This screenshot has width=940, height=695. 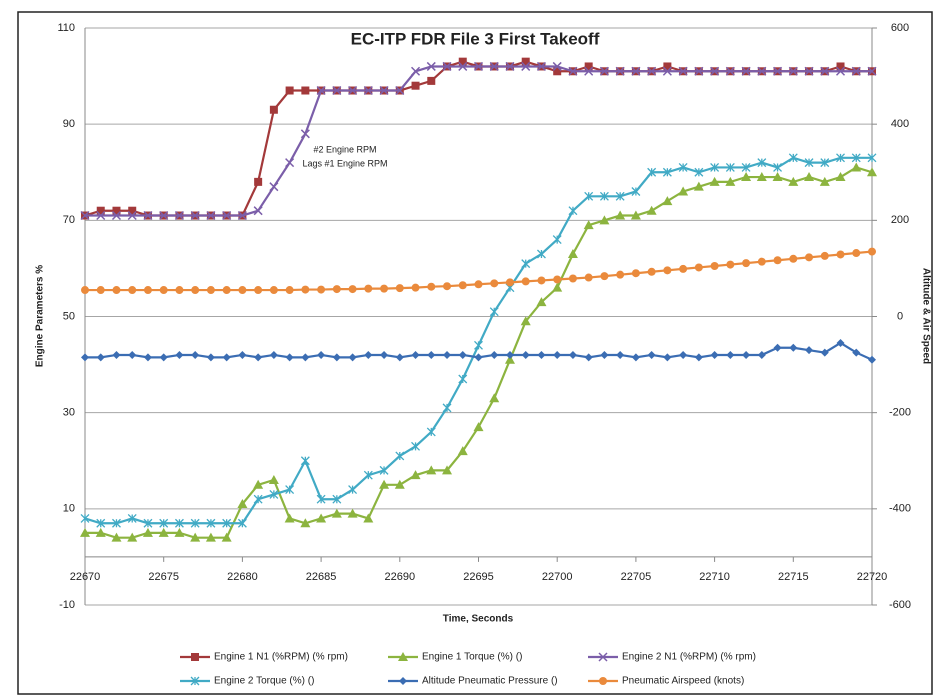 I want to click on legend-label: Engine 1 N1 (%RPM) (% rpm), so click(x=281, y=657).